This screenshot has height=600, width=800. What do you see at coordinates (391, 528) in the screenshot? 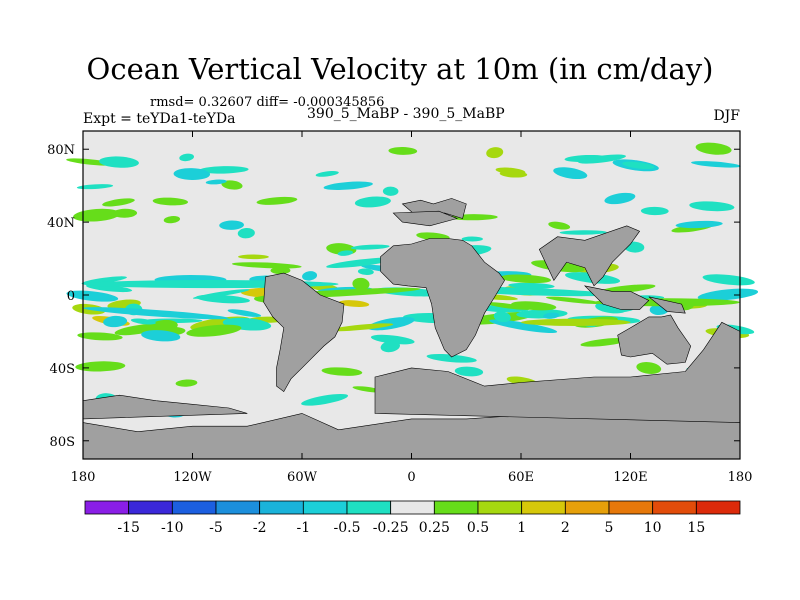
I see `colorbar-label: -0.25` at bounding box center [391, 528].